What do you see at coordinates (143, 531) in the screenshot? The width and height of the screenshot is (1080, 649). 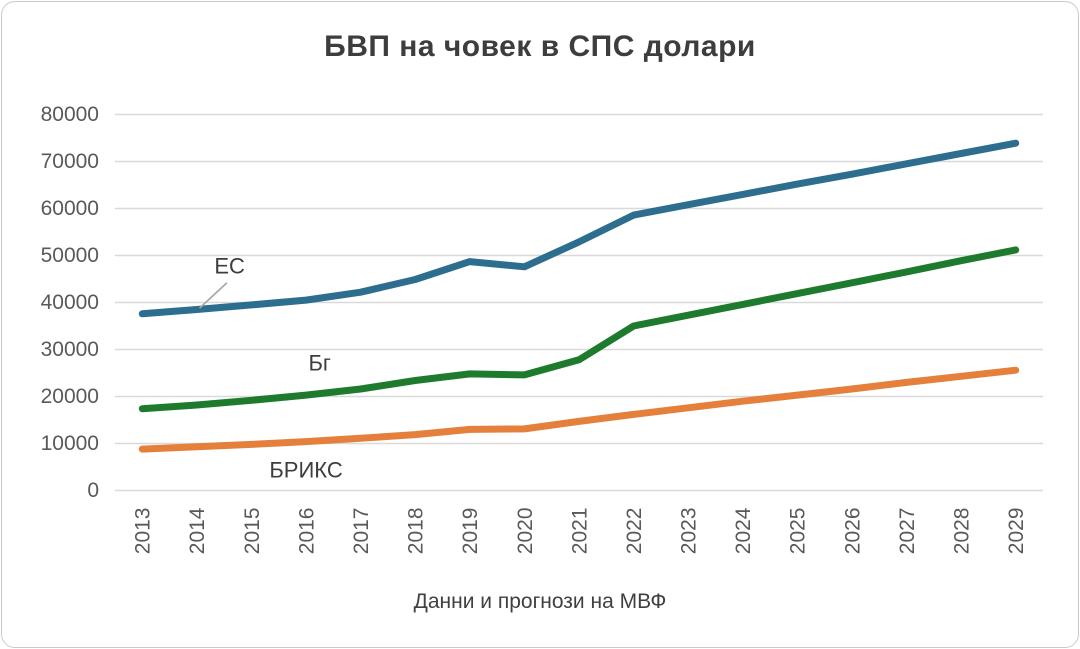 I see `x-tick-label: 2013` at bounding box center [143, 531].